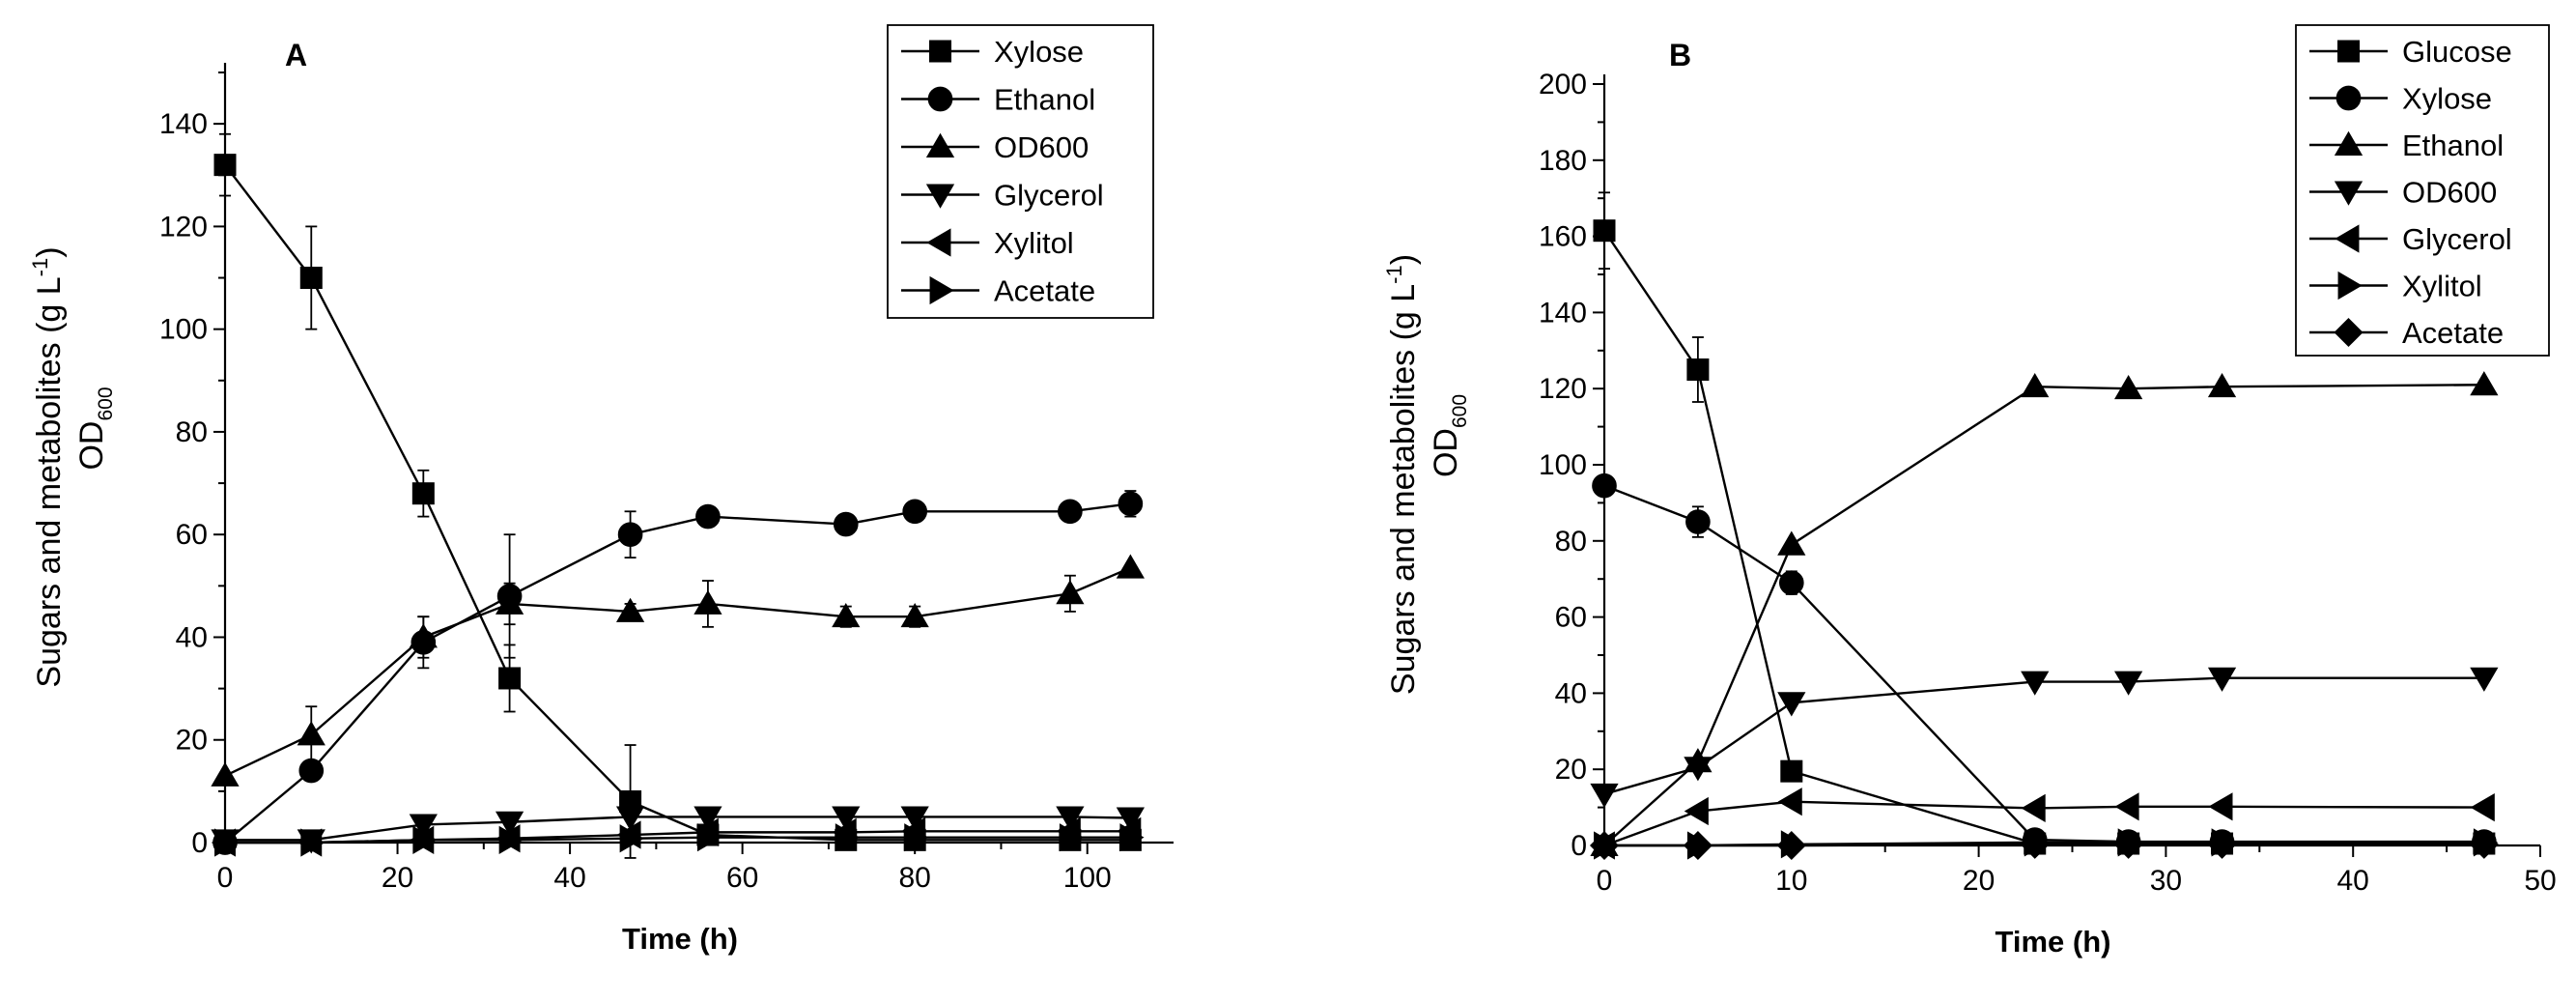 Image resolution: width=2576 pixels, height=1002 pixels. Describe the element at coordinates (49, 481) in the screenshot. I see `panel-a-y-axis-title-main: Sugars and metabolites (g L` at that location.